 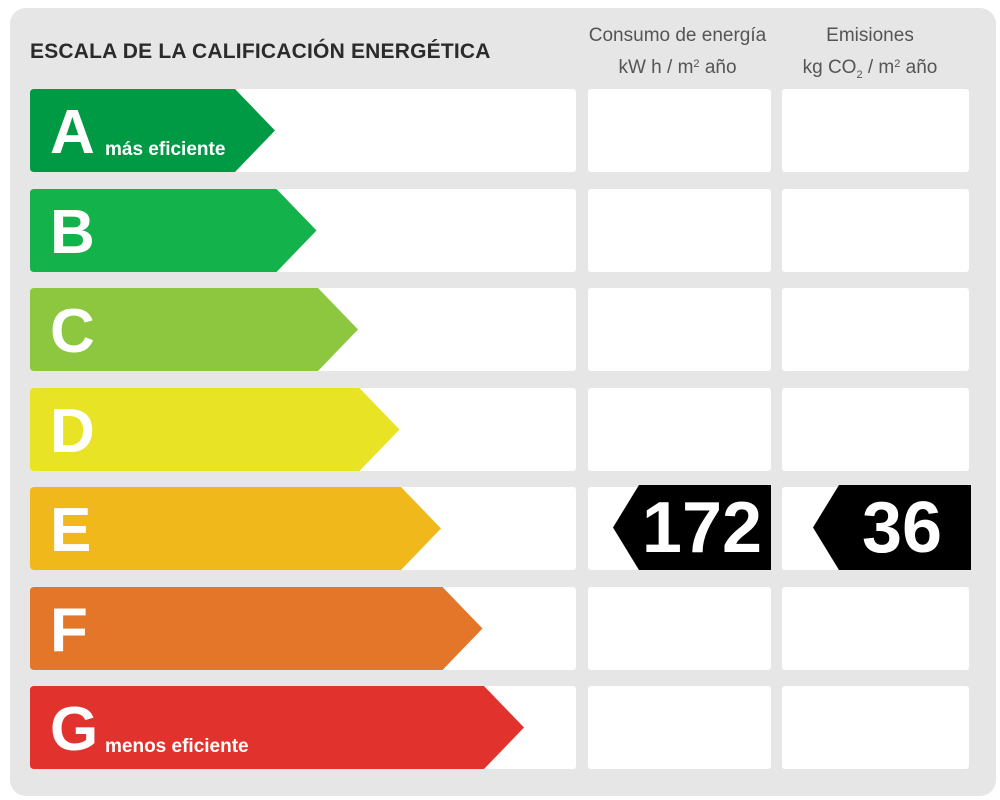 I want to click on rating-arrow-shape-g, so click(x=277, y=727).